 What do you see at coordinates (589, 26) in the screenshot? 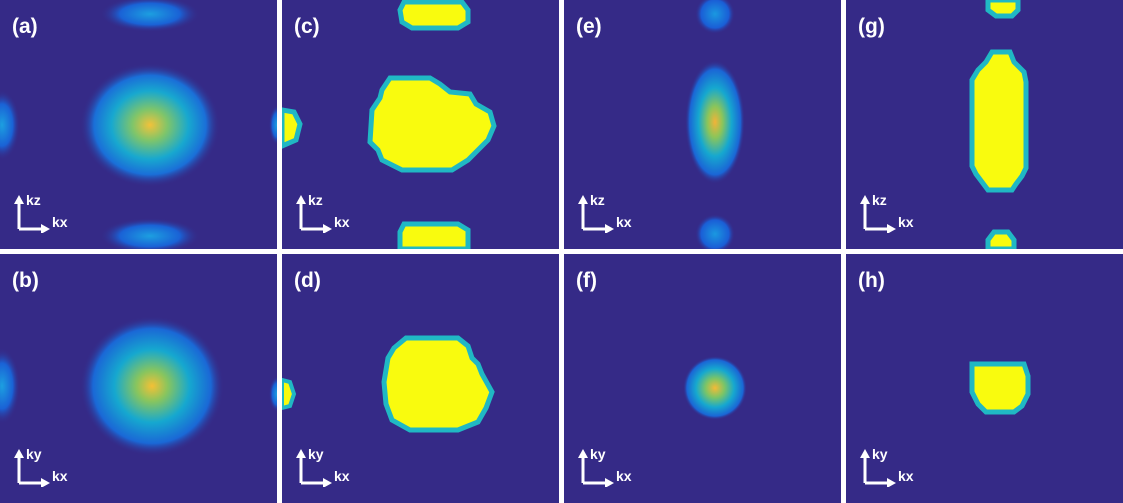
I see `panel-label: (e)` at bounding box center [589, 26].